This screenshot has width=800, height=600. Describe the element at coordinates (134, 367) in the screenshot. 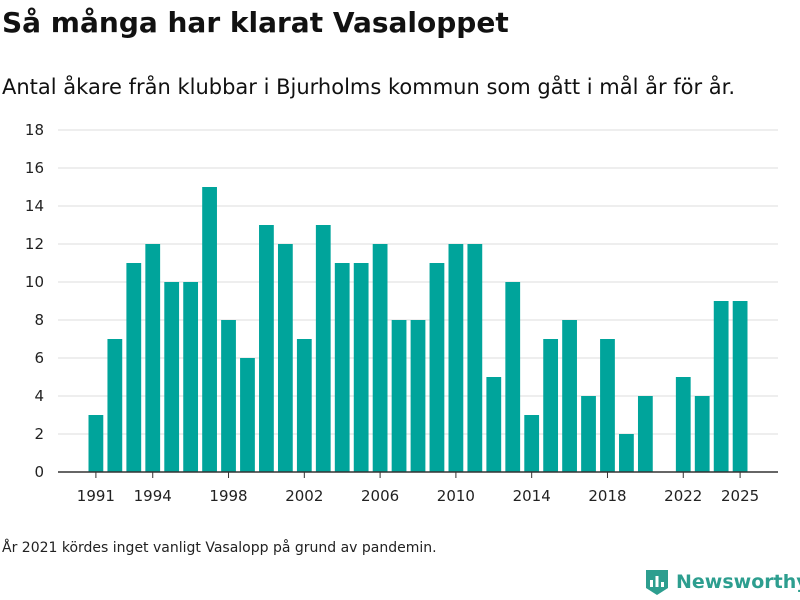

I see `bar-1993` at that location.